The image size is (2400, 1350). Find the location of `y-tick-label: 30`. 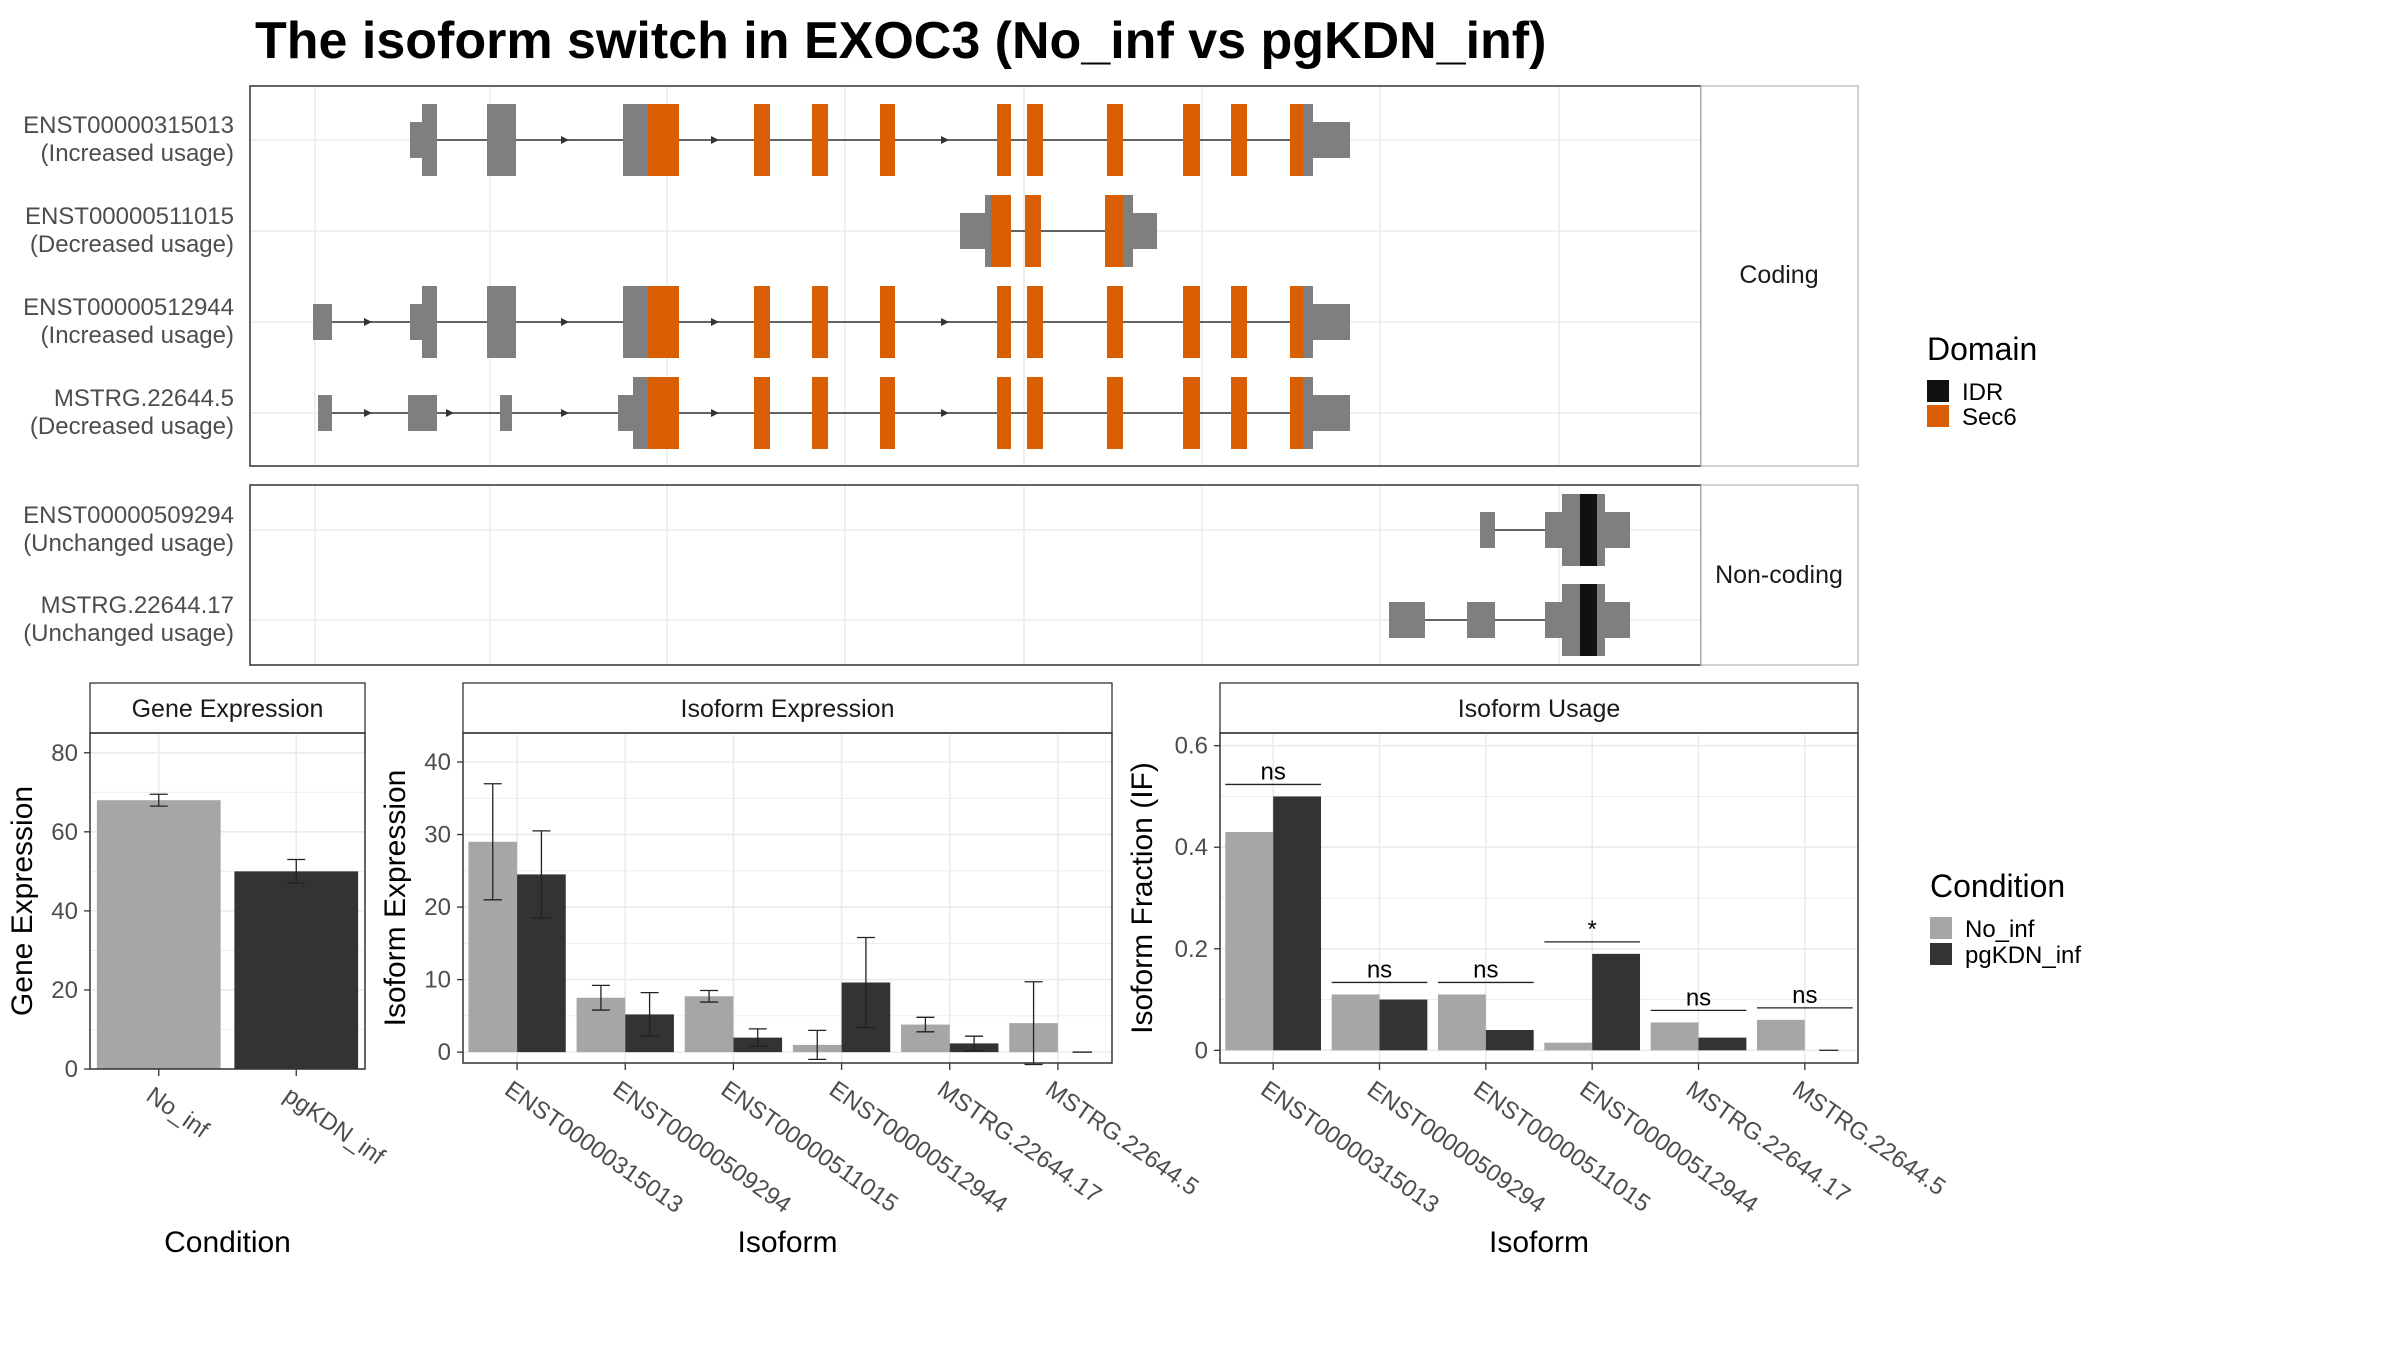

y-tick-label: 30 is located at coordinates (437, 835).